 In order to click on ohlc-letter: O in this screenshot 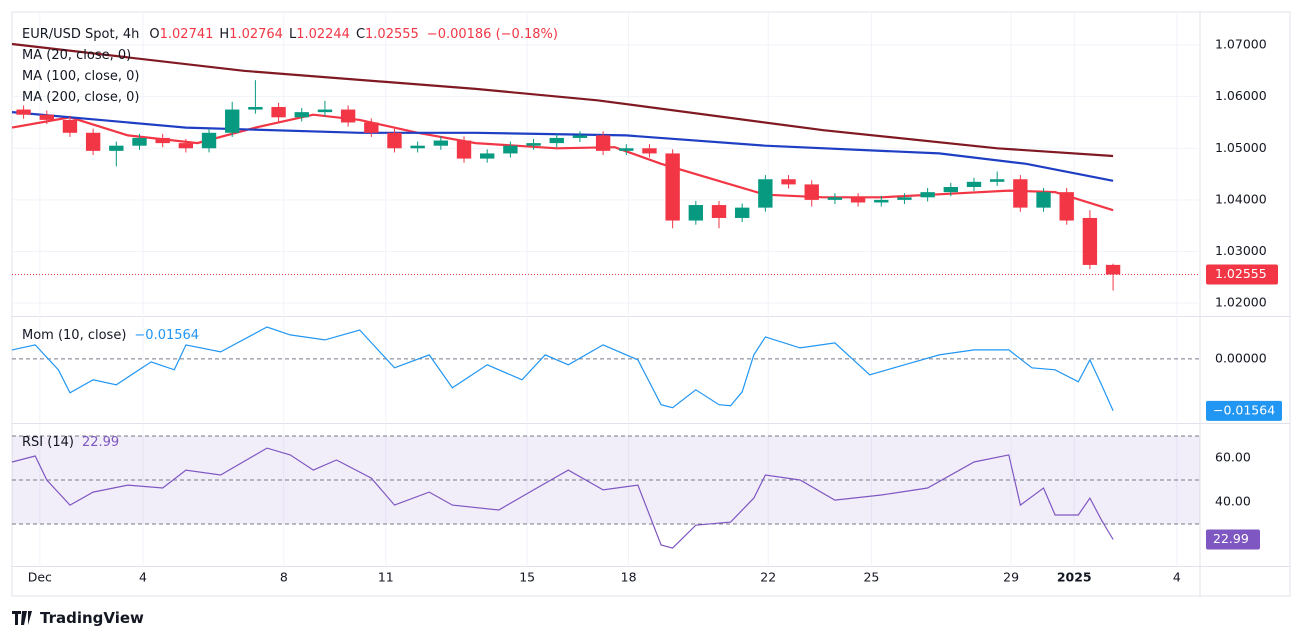, I will do `click(154, 34)`.